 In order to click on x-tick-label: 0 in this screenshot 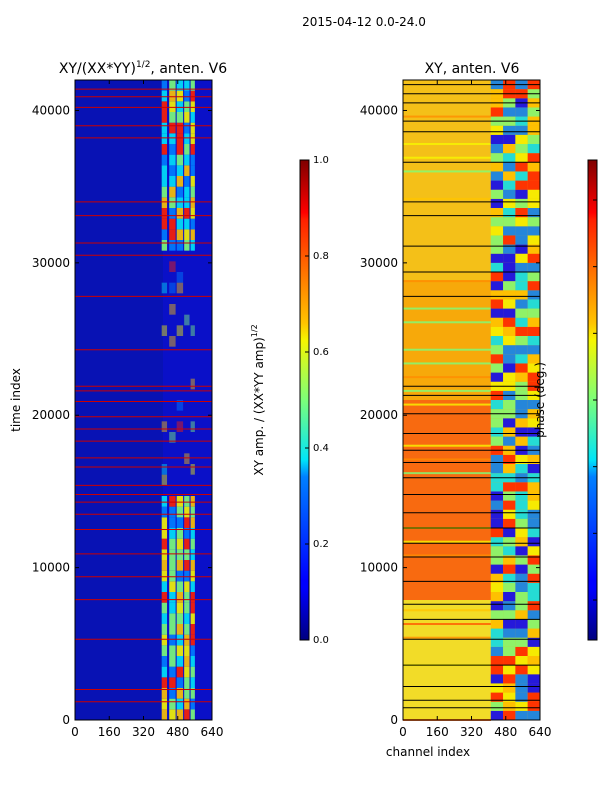, I will do `click(403, 732)`.